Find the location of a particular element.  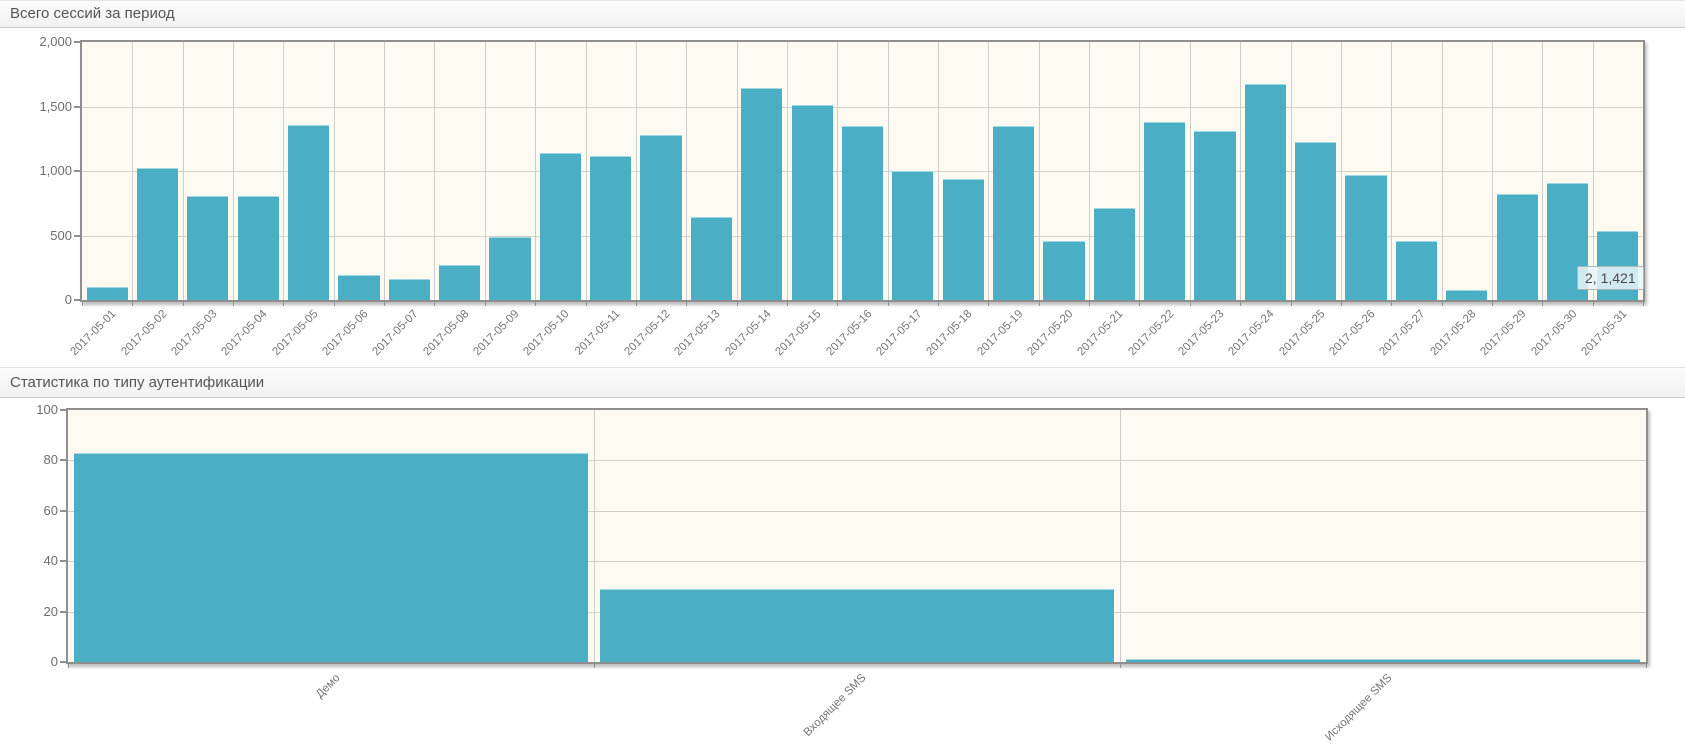

y-axis-label: 2,000 is located at coordinates (55, 41).